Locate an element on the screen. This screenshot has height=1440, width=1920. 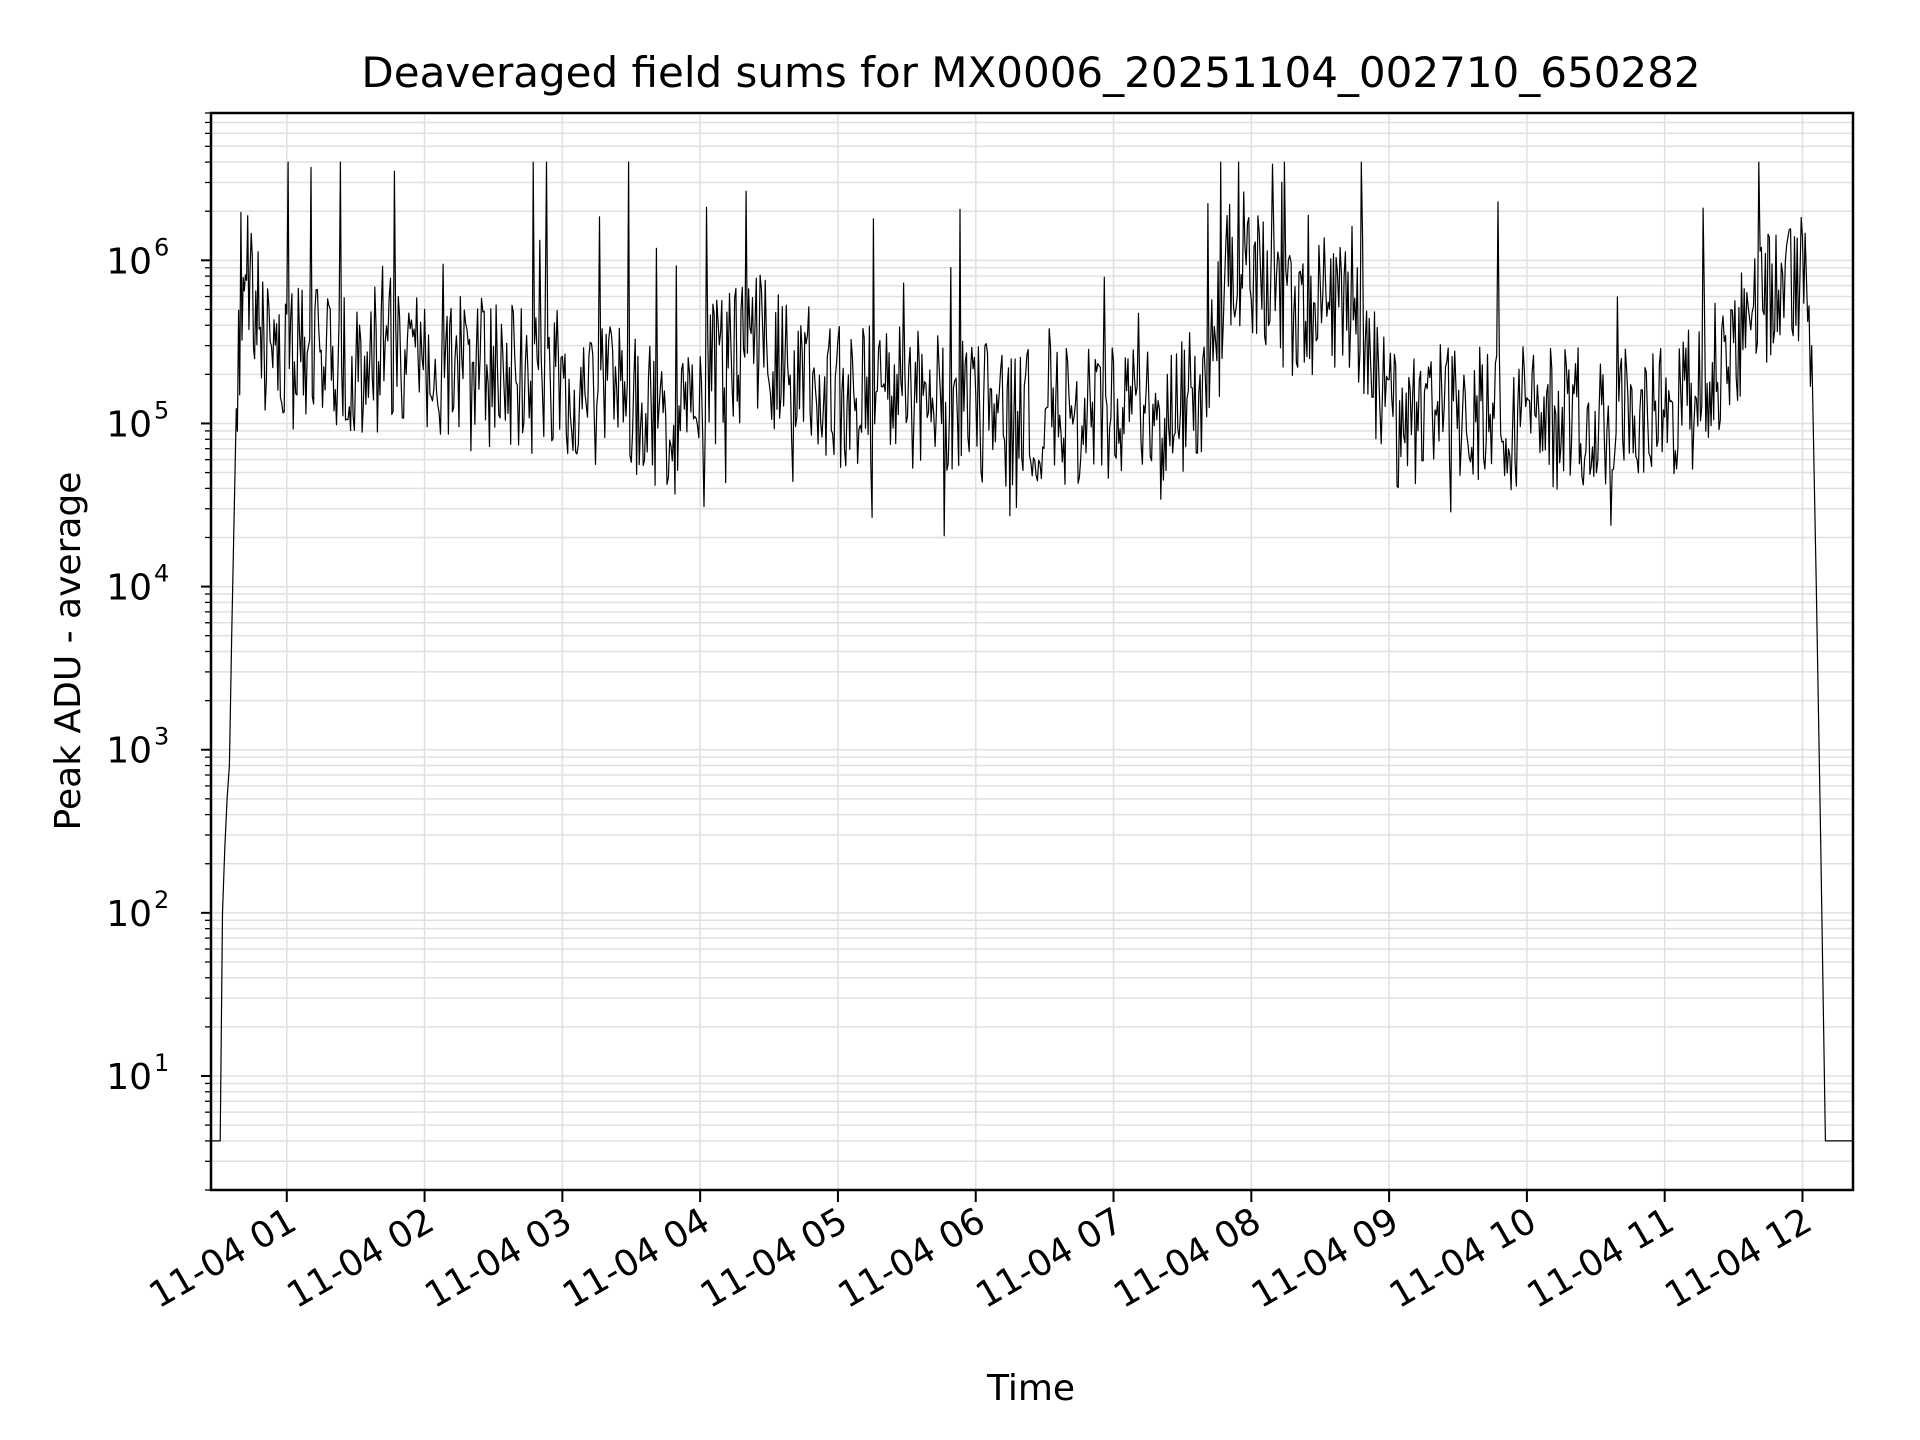
y-tick-exponent: 2 is located at coordinates (161, 900).